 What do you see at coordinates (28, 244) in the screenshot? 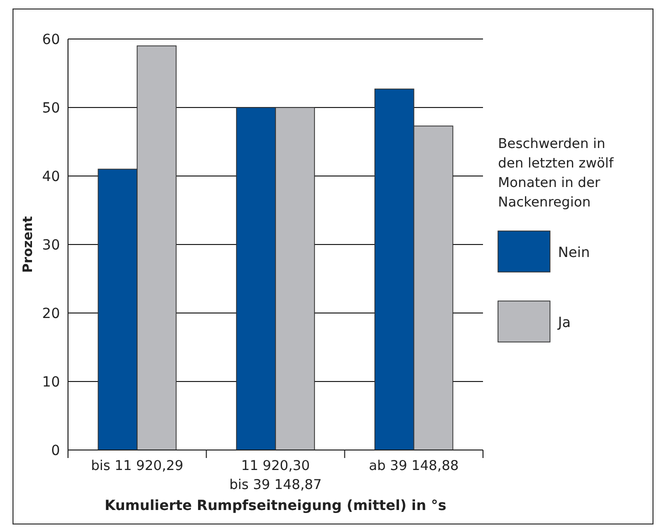
I see `y-axis-title: Prozent` at bounding box center [28, 244].